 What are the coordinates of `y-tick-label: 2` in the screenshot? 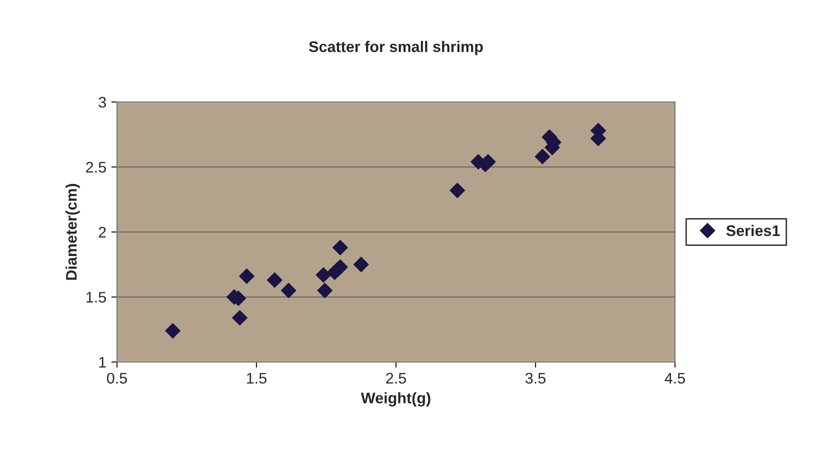 It's located at (102, 232).